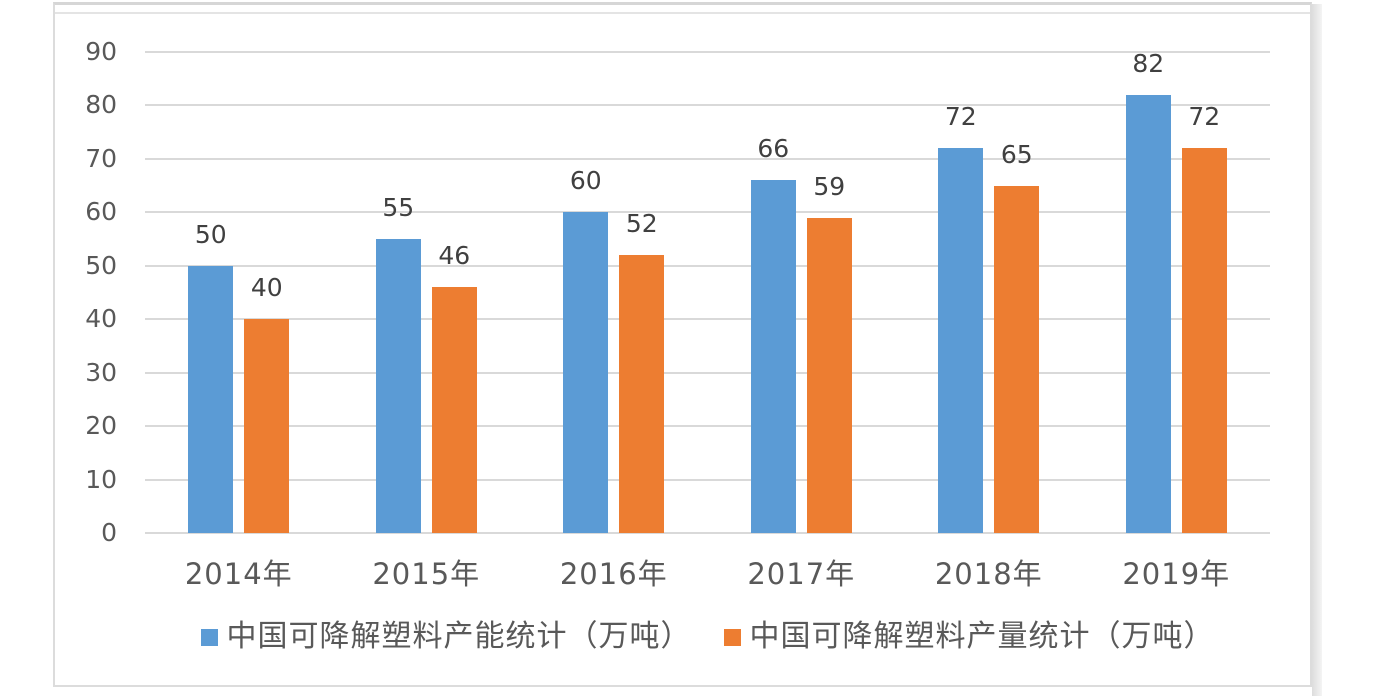 The image size is (1398, 700). I want to click on y-axis-tick-label: 60, so click(101, 212).